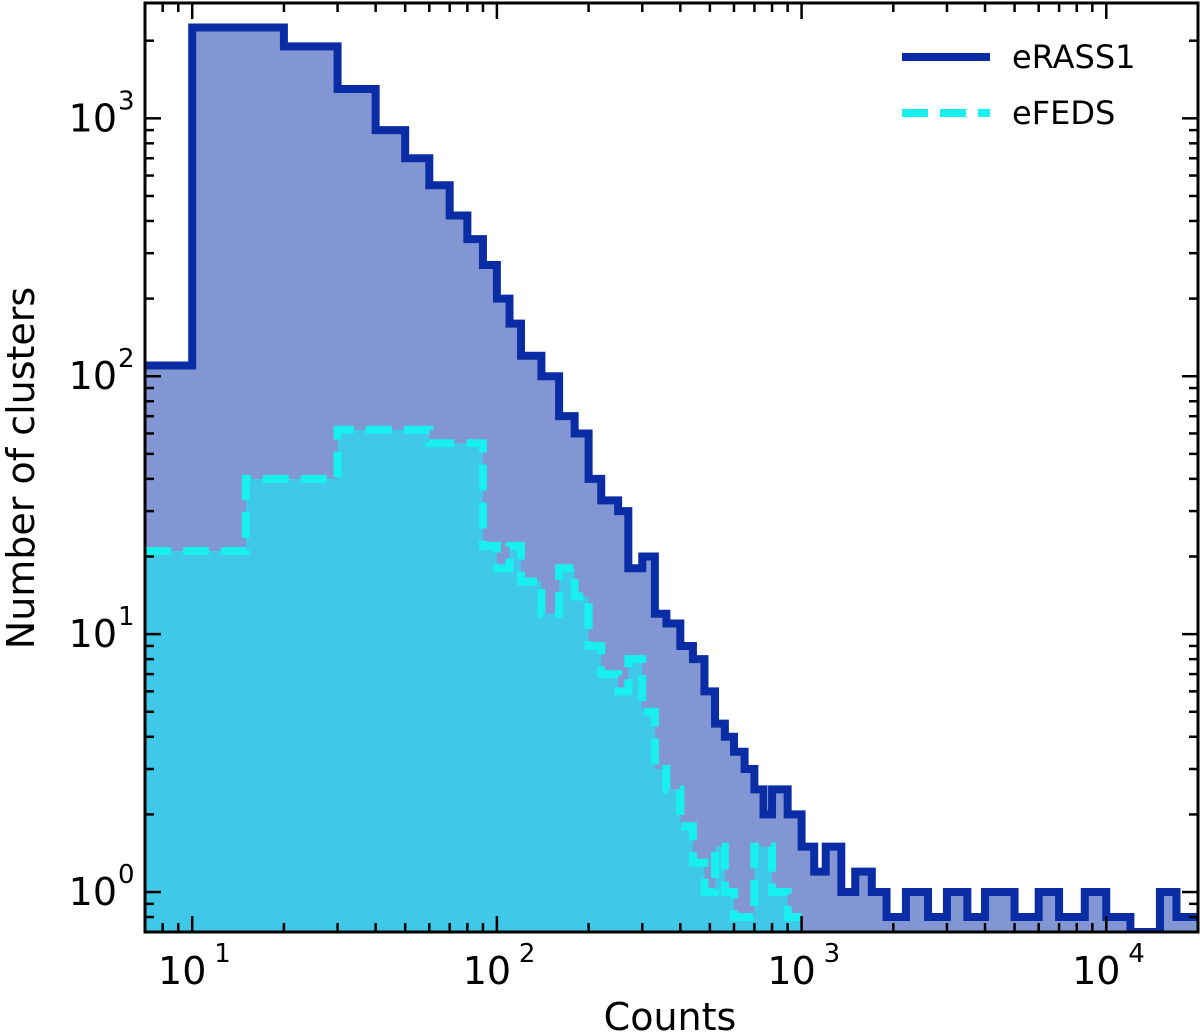  Describe the element at coordinates (1074, 57) in the screenshot. I see `legend-label-0: eRASS1` at that location.